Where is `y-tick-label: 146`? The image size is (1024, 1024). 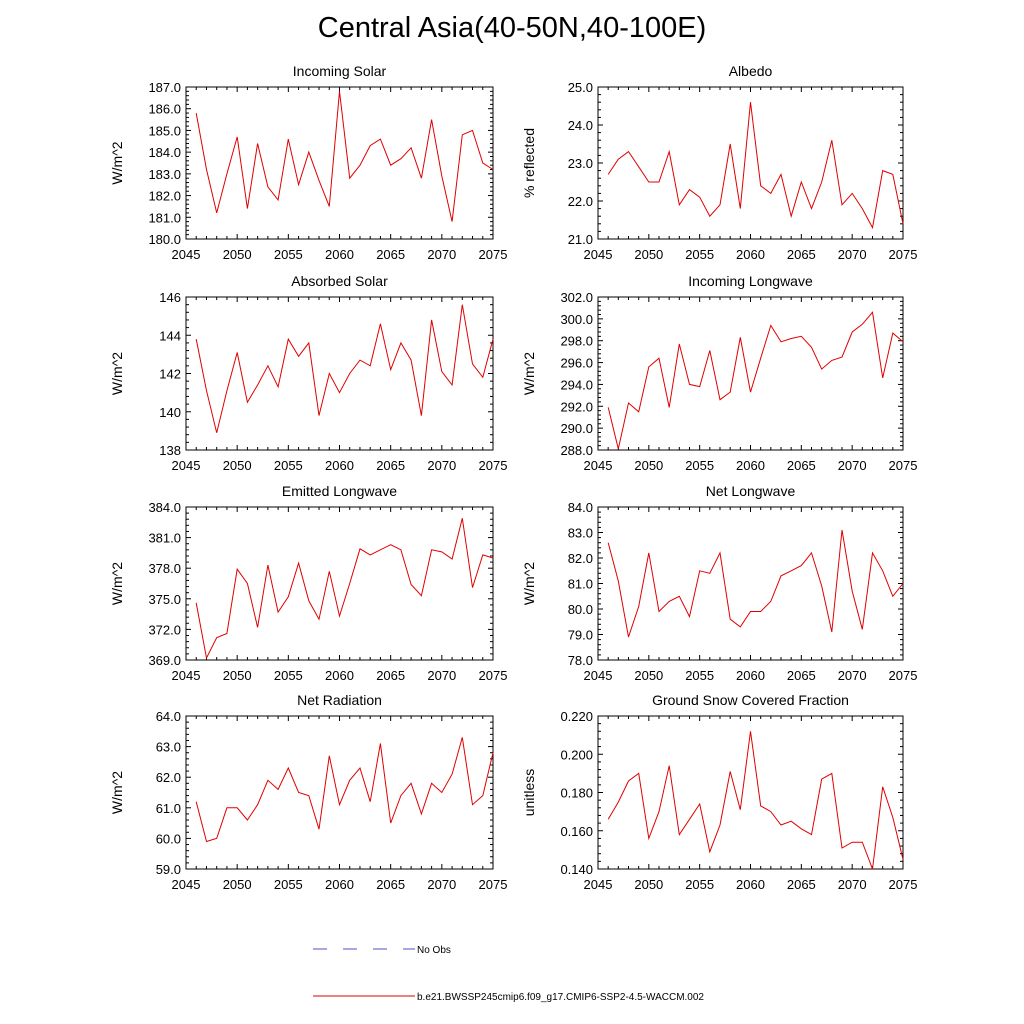 y-tick-label: 146 is located at coordinates (170, 297).